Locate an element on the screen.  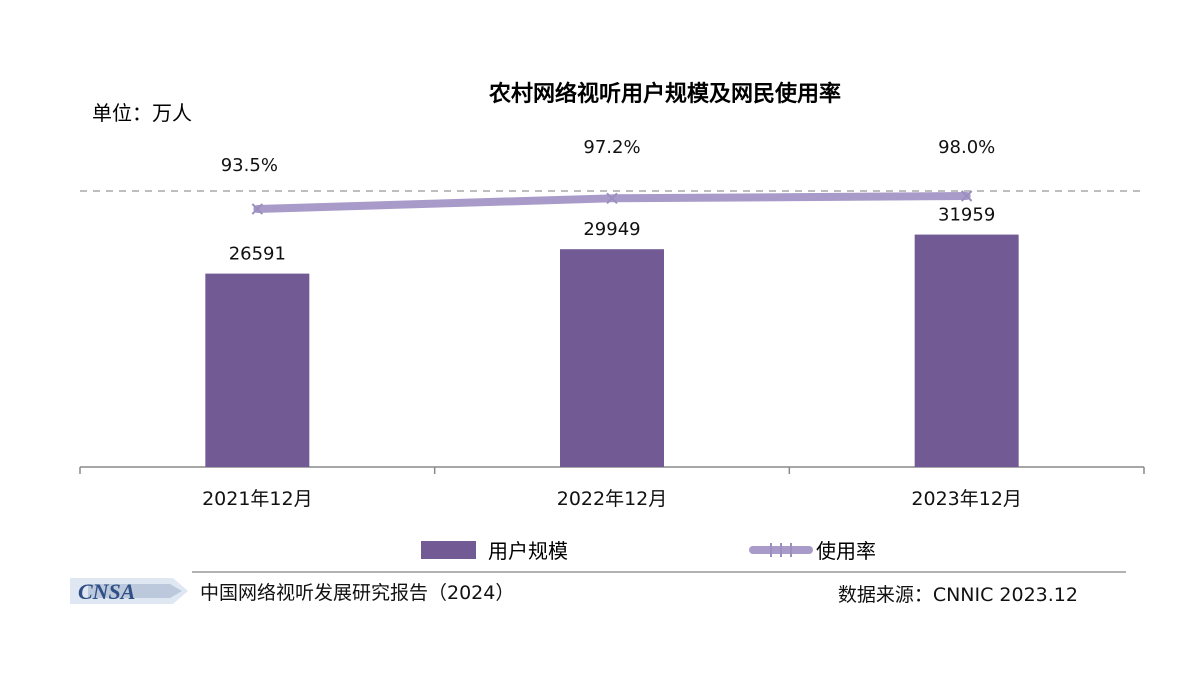
footer-left: CNSA 中国网络视听发展研究报告（2024） is located at coordinates (292, 591).